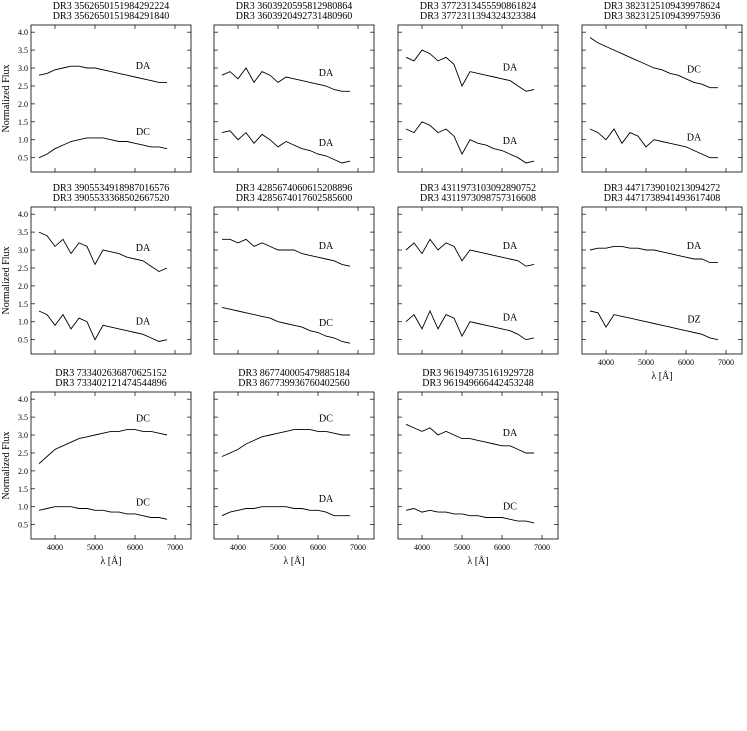 The image size is (747, 731). What do you see at coordinates (478, 16) in the screenshot?
I see `panel-title: DR3 3772311394324323384` at bounding box center [478, 16].